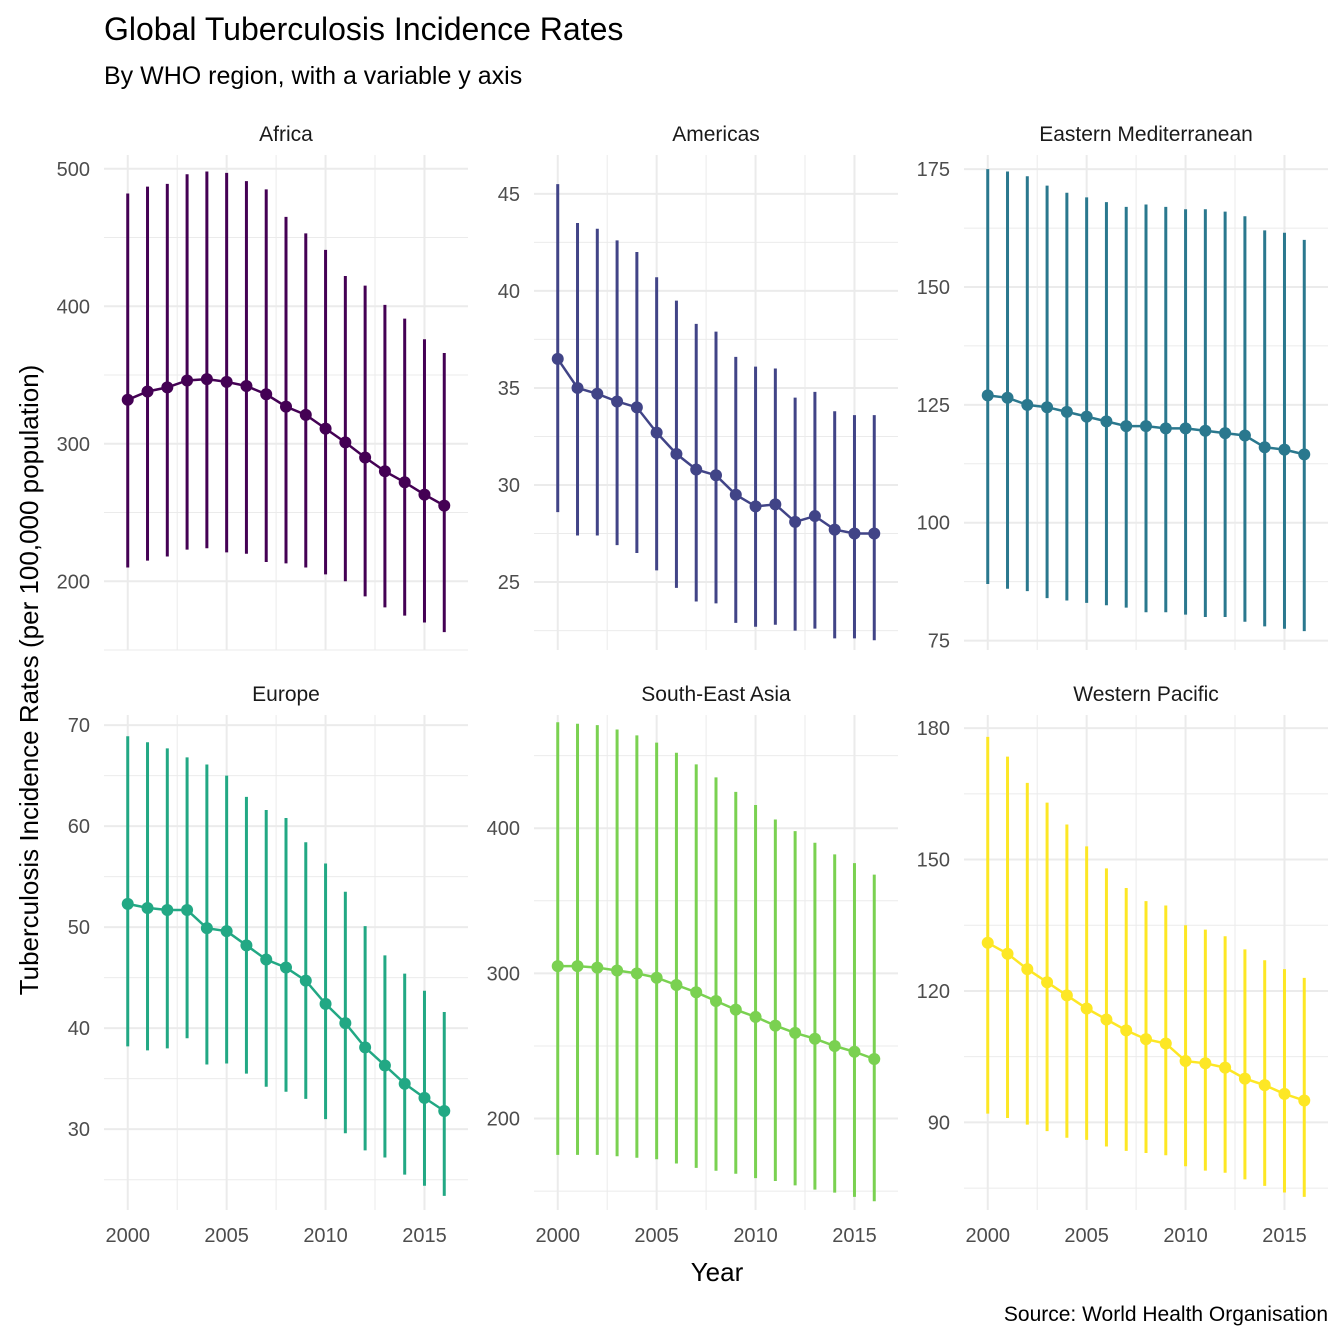 The height and width of the screenshot is (1344, 1344). Describe the element at coordinates (509, 583) in the screenshot. I see `y-tick-label: 25` at that location.